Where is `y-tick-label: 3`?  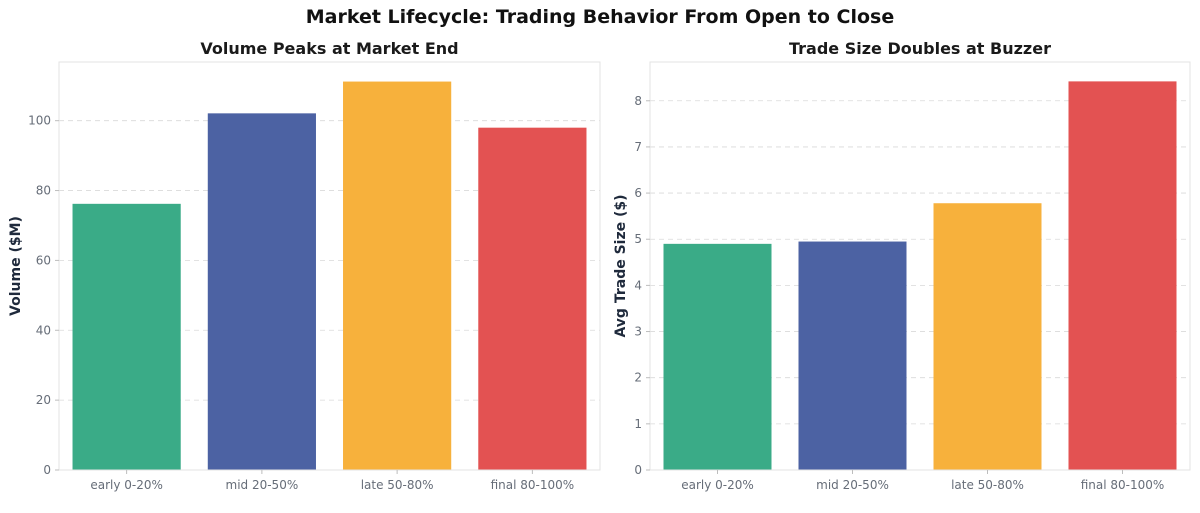 y-tick-label: 3 is located at coordinates (638, 332).